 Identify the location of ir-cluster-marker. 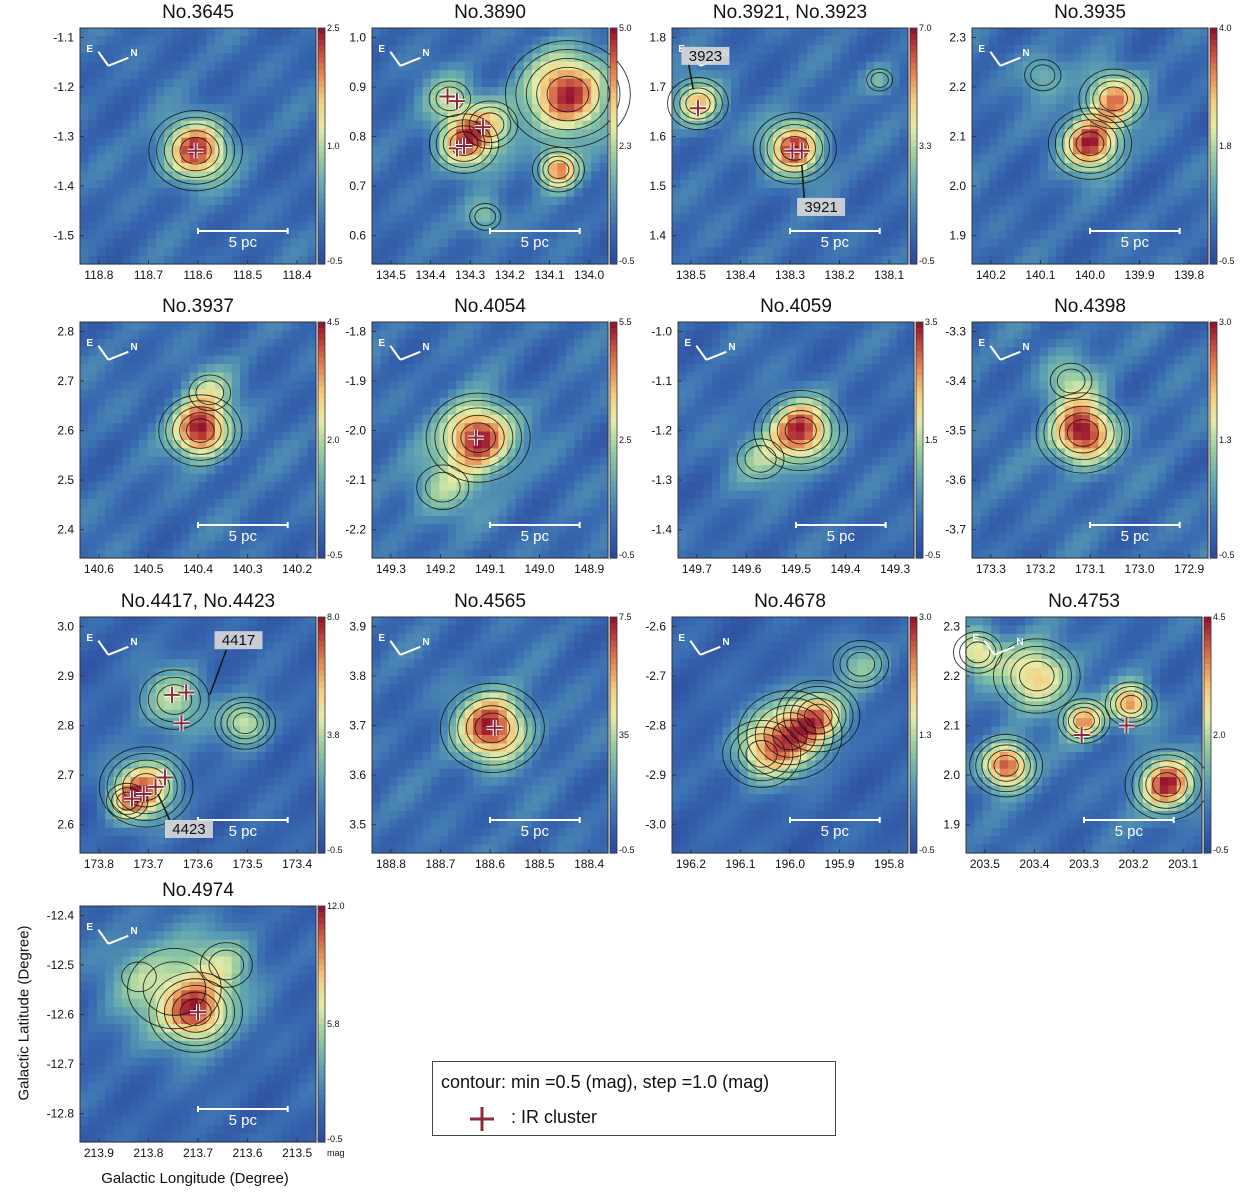
(697, 108).